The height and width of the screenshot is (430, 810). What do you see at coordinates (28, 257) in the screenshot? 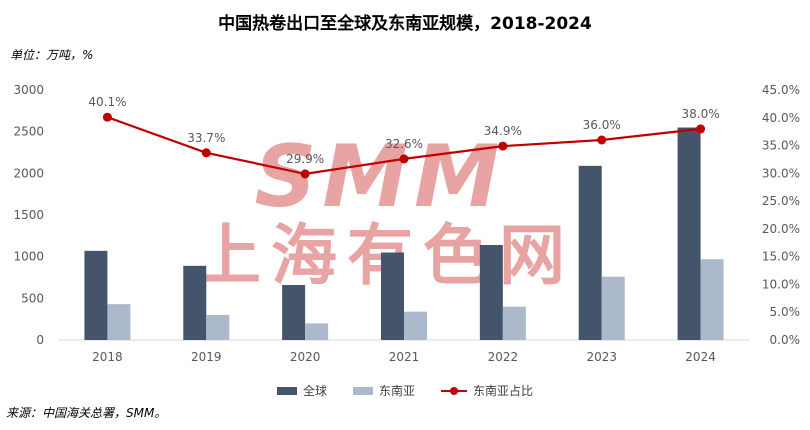
I see `y-tick-label: 1000` at bounding box center [28, 257].